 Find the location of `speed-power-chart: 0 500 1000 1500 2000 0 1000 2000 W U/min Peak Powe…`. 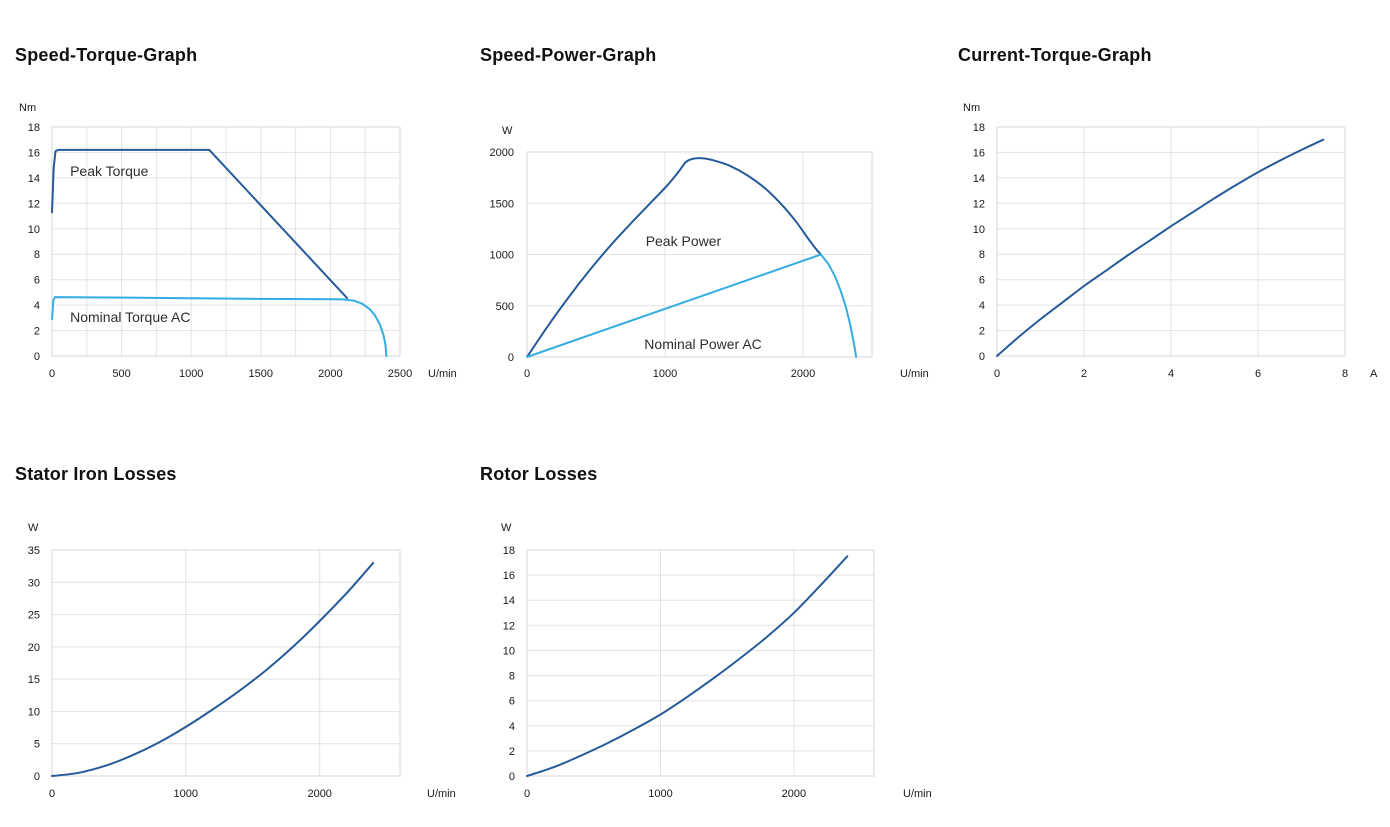

speed-power-chart: 0 500 1000 1500 2000 0 1000 2000 W U/min Peak Powe… is located at coordinates (709, 252).